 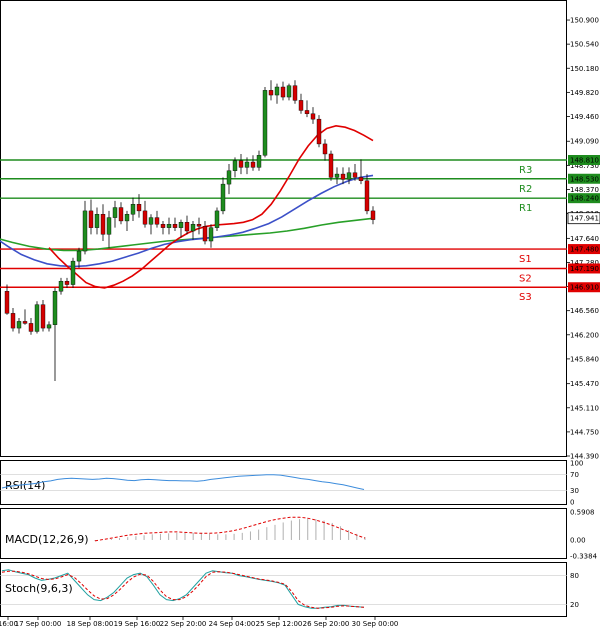 What do you see at coordinates (279, 624) in the screenshot?
I see `time-tick-label: 25 Sep 12:00` at bounding box center [279, 624].